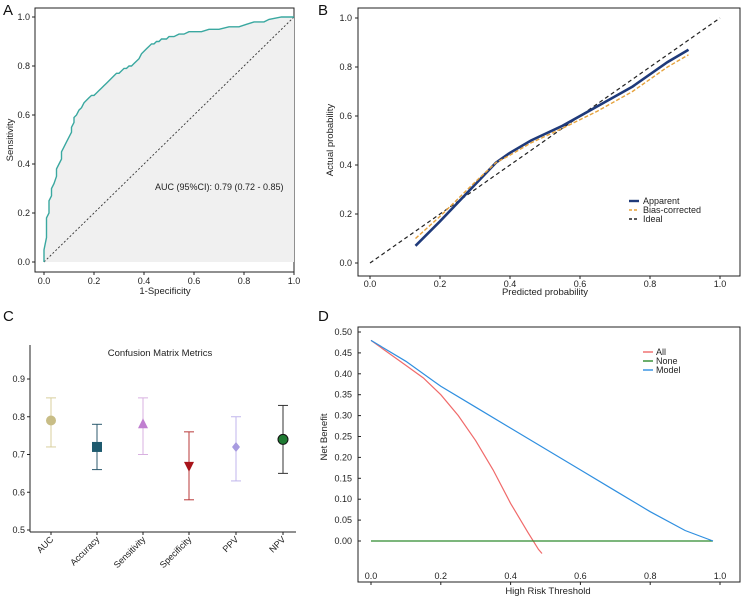 The width and height of the screenshot is (745, 598). I want to click on y-tick-label: 0.10, so click(343, 499).